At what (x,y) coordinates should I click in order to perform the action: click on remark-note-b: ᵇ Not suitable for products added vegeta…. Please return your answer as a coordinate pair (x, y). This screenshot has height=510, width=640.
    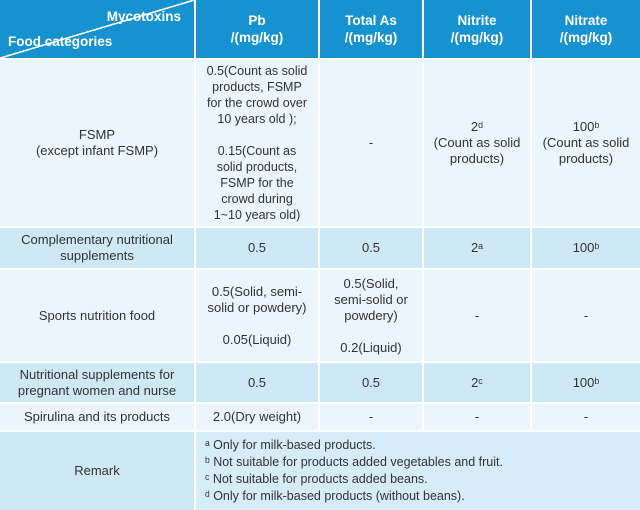
    Looking at the image, I should click on (354, 462).